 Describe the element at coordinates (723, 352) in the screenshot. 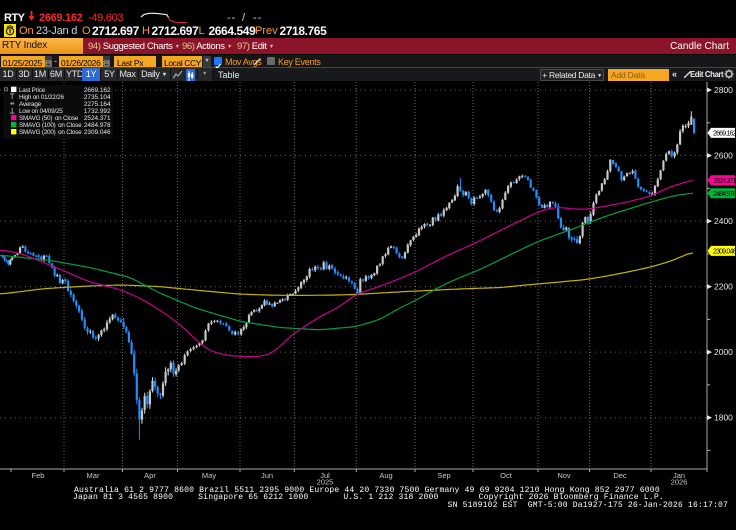

I see `svg-text: 2000` at that location.